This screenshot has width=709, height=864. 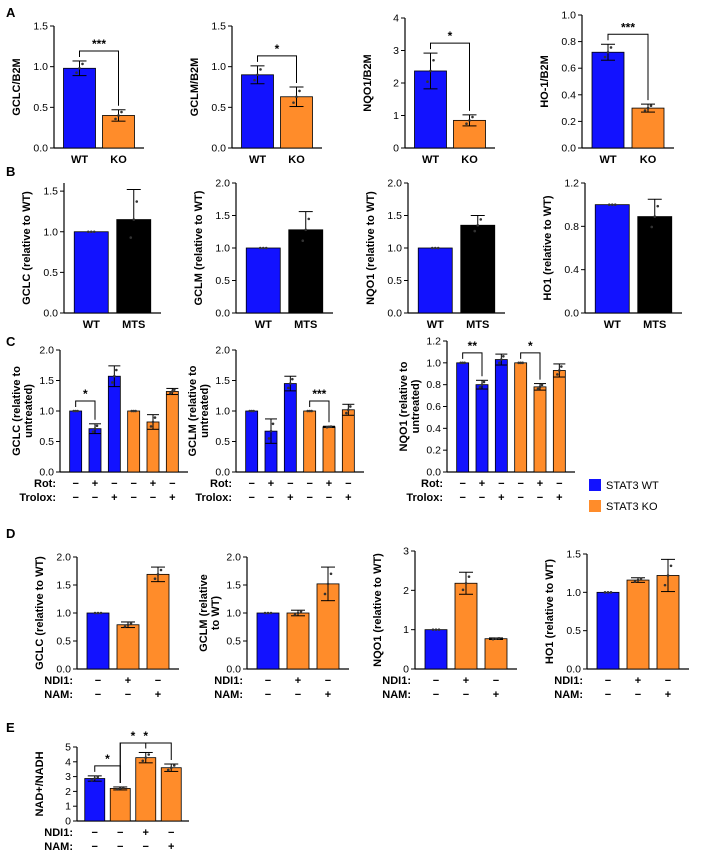 I want to click on y-axis-title-line: GCLC (relative to, so click(x=17, y=411).